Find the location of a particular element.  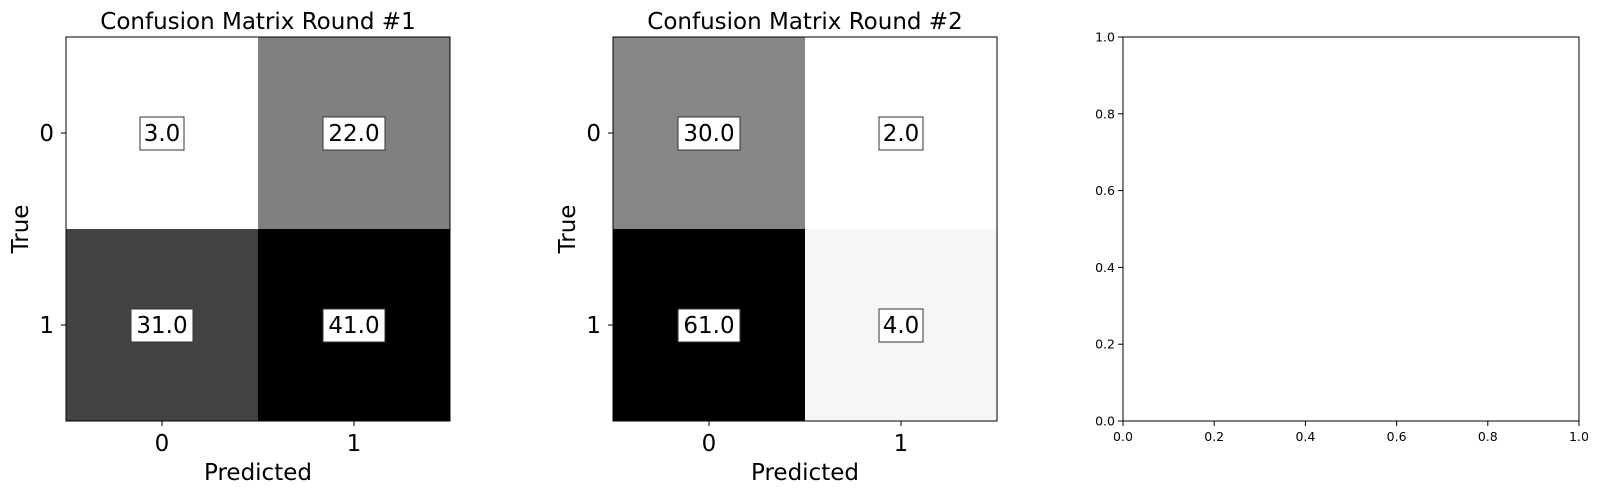

cm1-ticks is located at coordinates (208, 279).